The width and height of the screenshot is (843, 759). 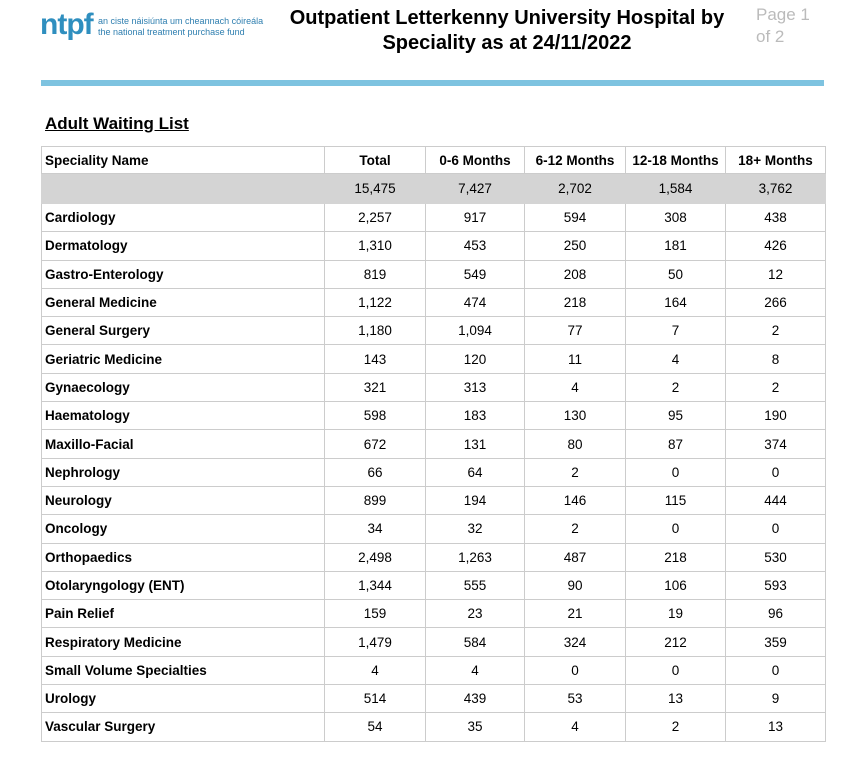 I want to click on cell: 120, so click(x=475, y=359).